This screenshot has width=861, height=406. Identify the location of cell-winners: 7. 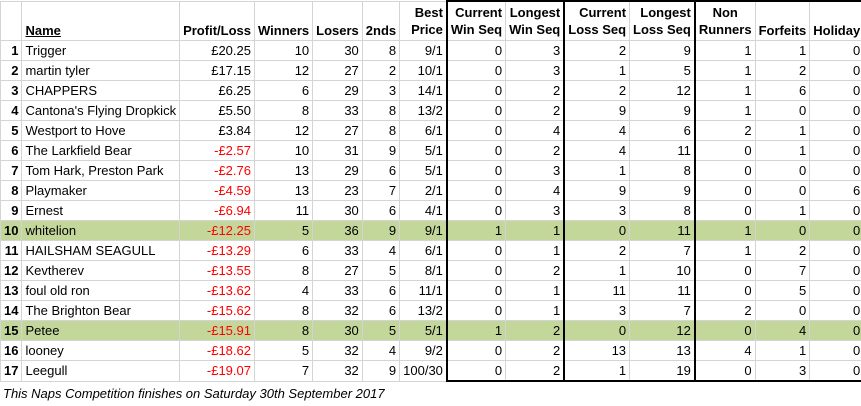
(283, 371).